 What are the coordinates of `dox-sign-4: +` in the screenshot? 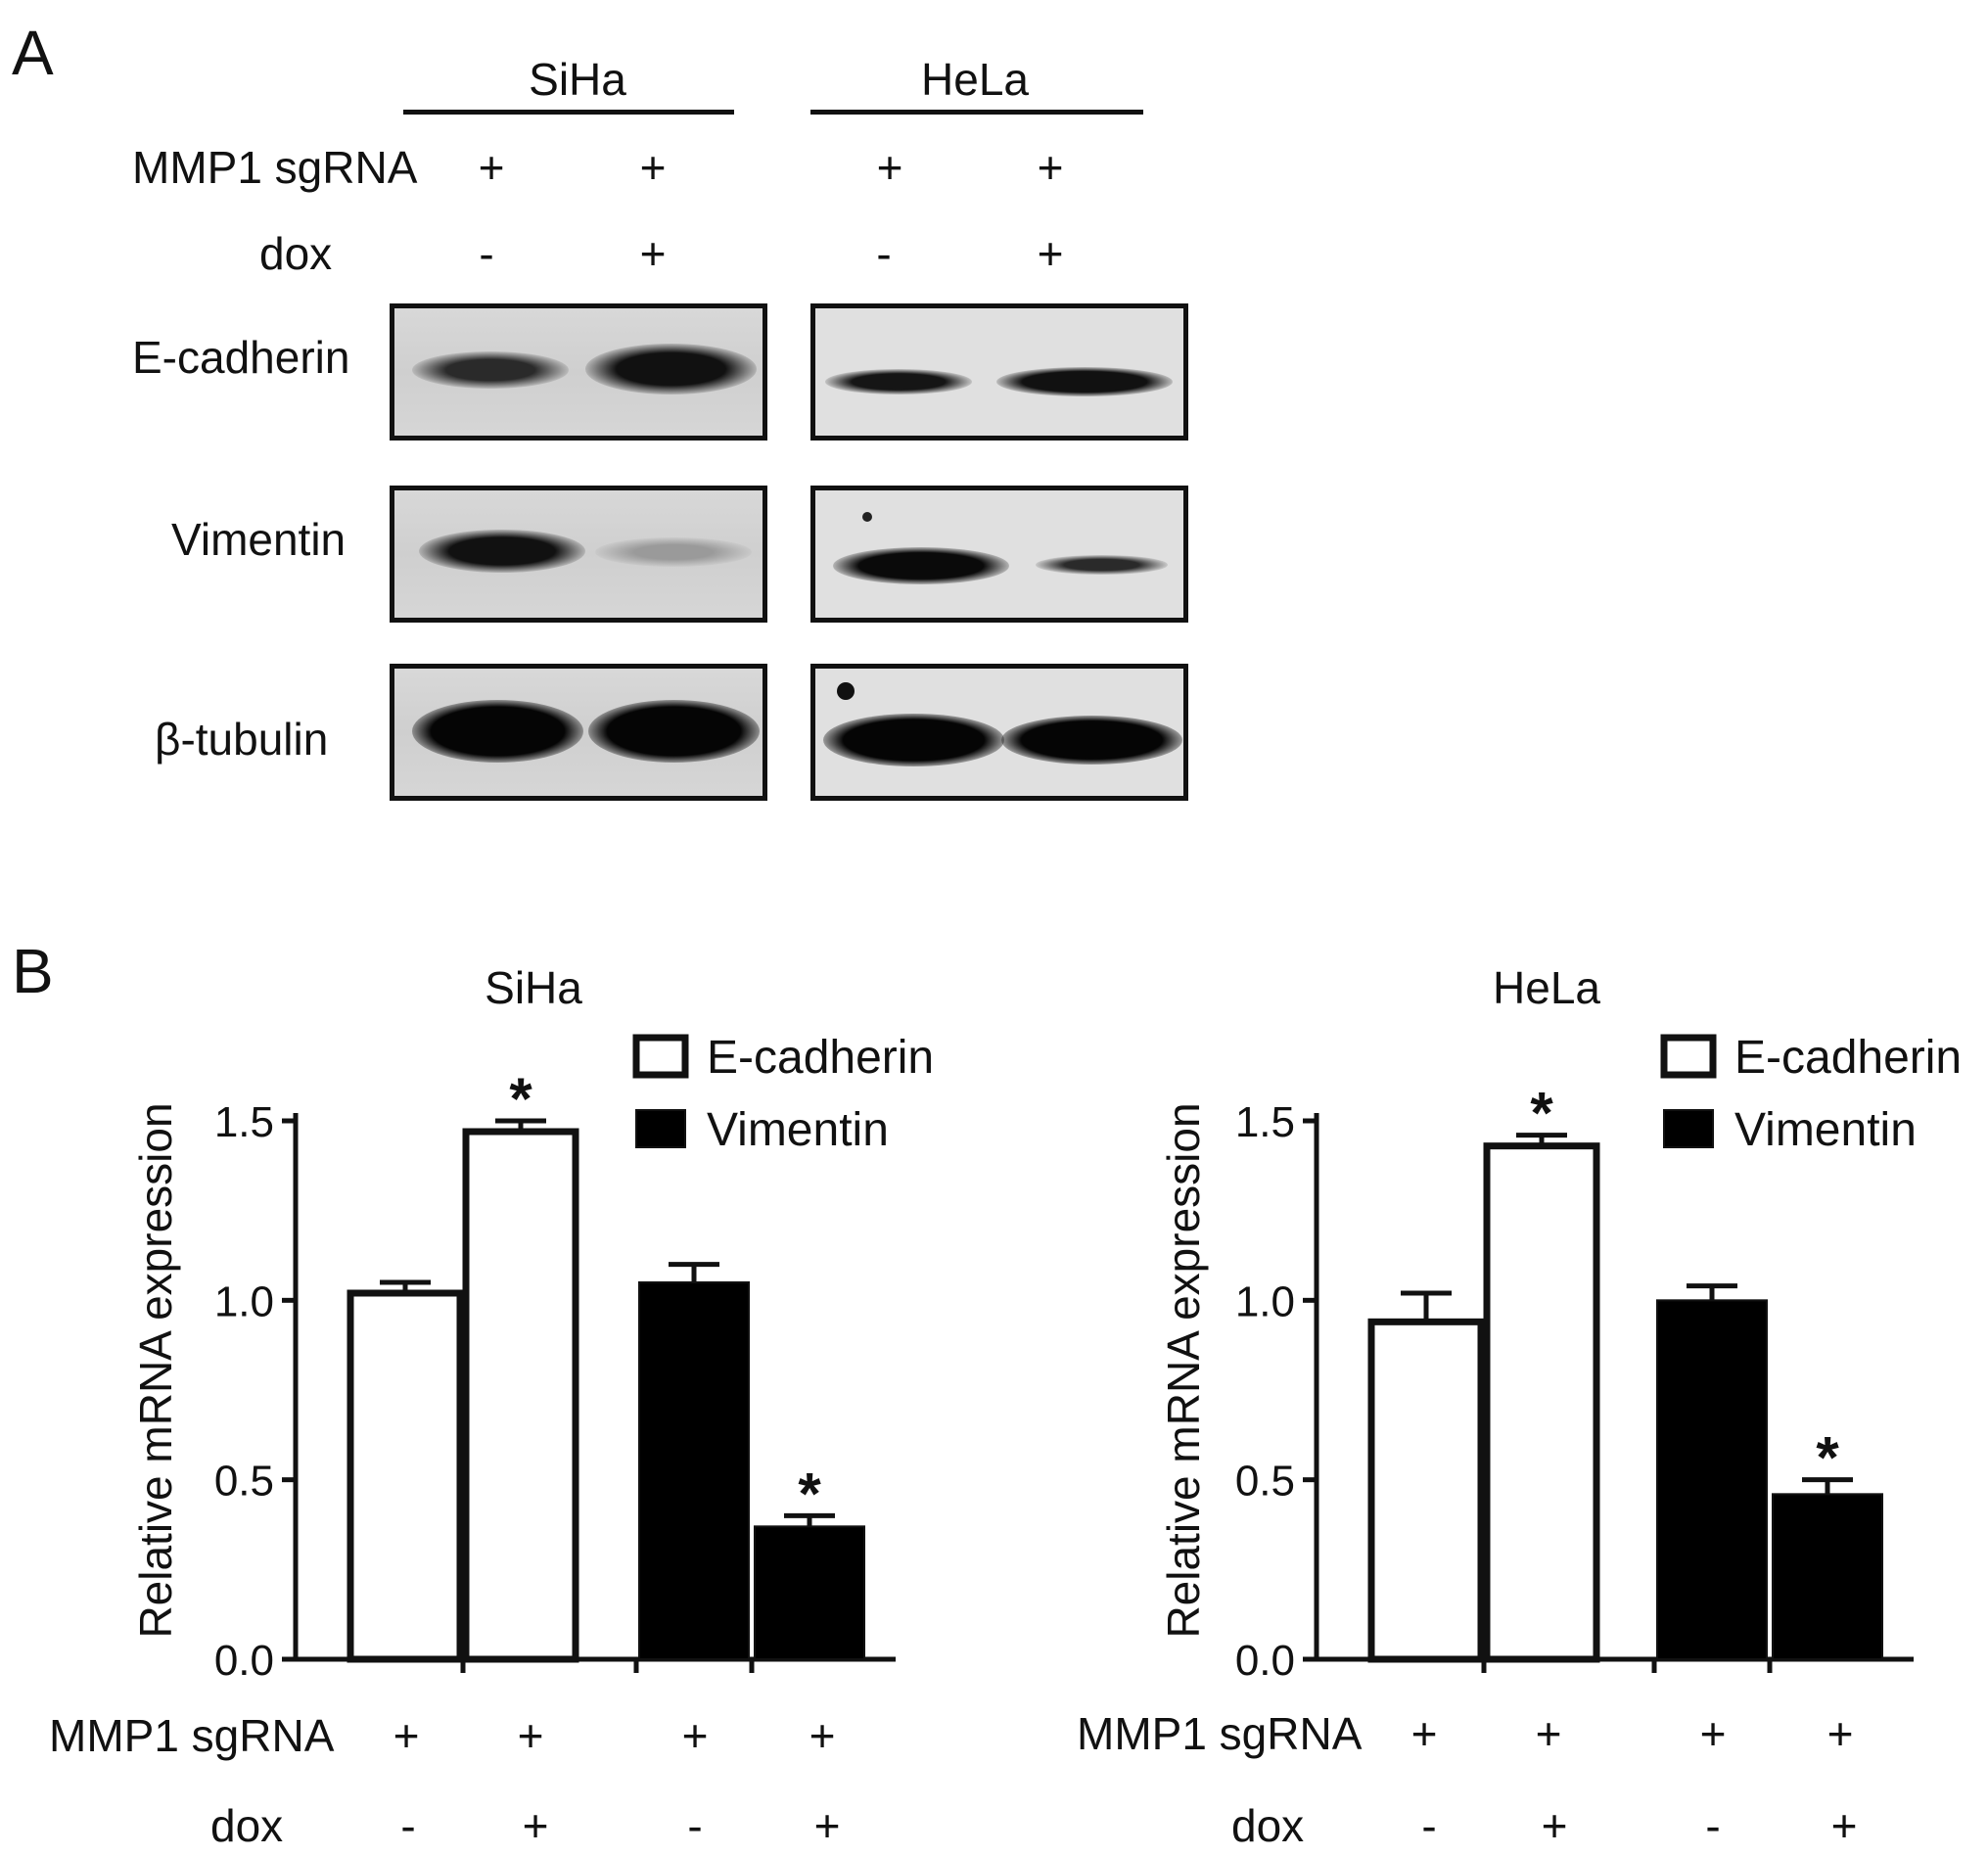 It's located at (1050, 254).